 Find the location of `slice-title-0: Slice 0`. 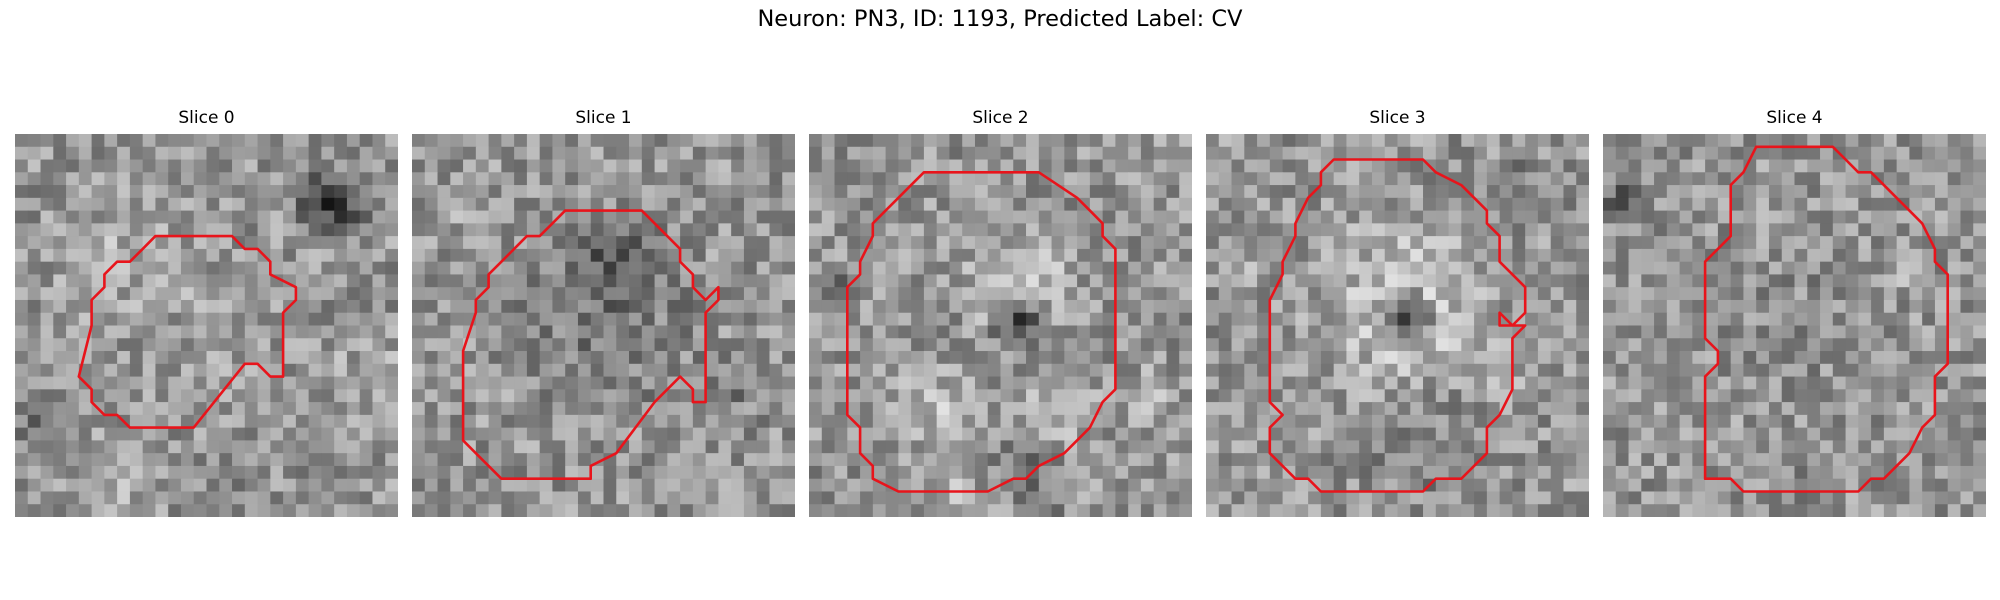

slice-title-0: Slice 0 is located at coordinates (206, 118).